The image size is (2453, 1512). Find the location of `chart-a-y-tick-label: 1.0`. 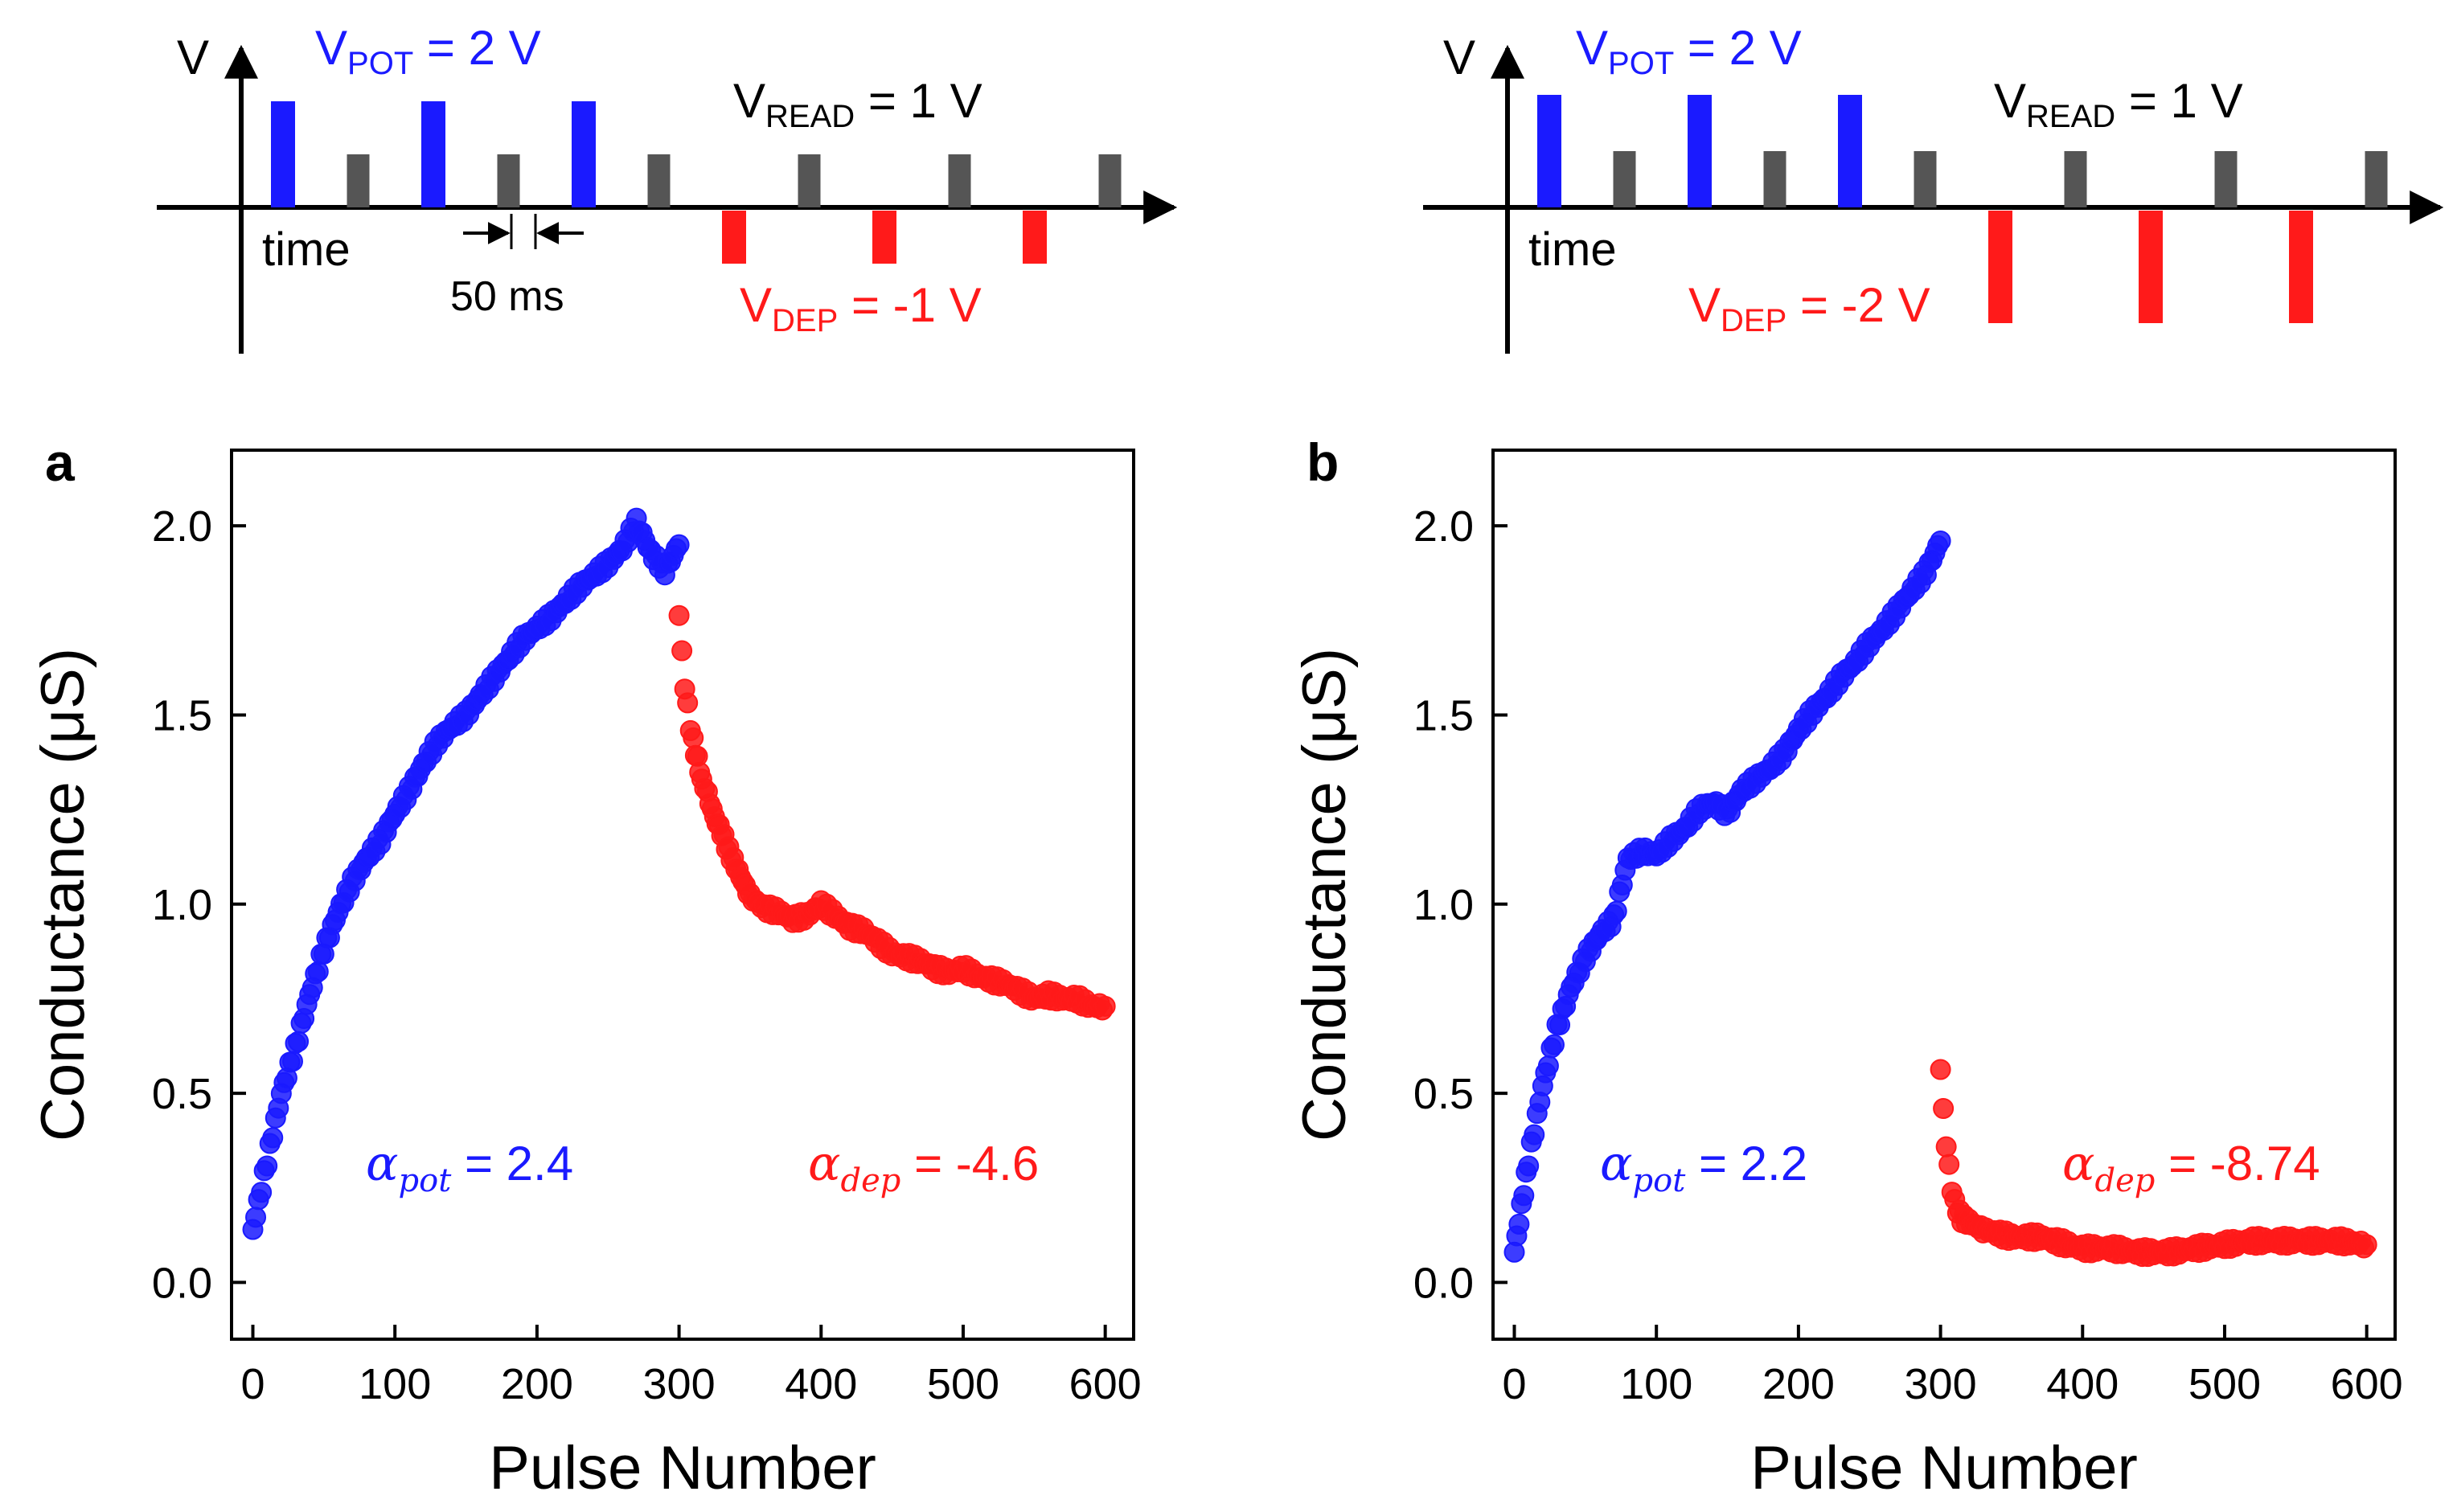

chart-a-y-tick-label: 1.0 is located at coordinates (182, 905).